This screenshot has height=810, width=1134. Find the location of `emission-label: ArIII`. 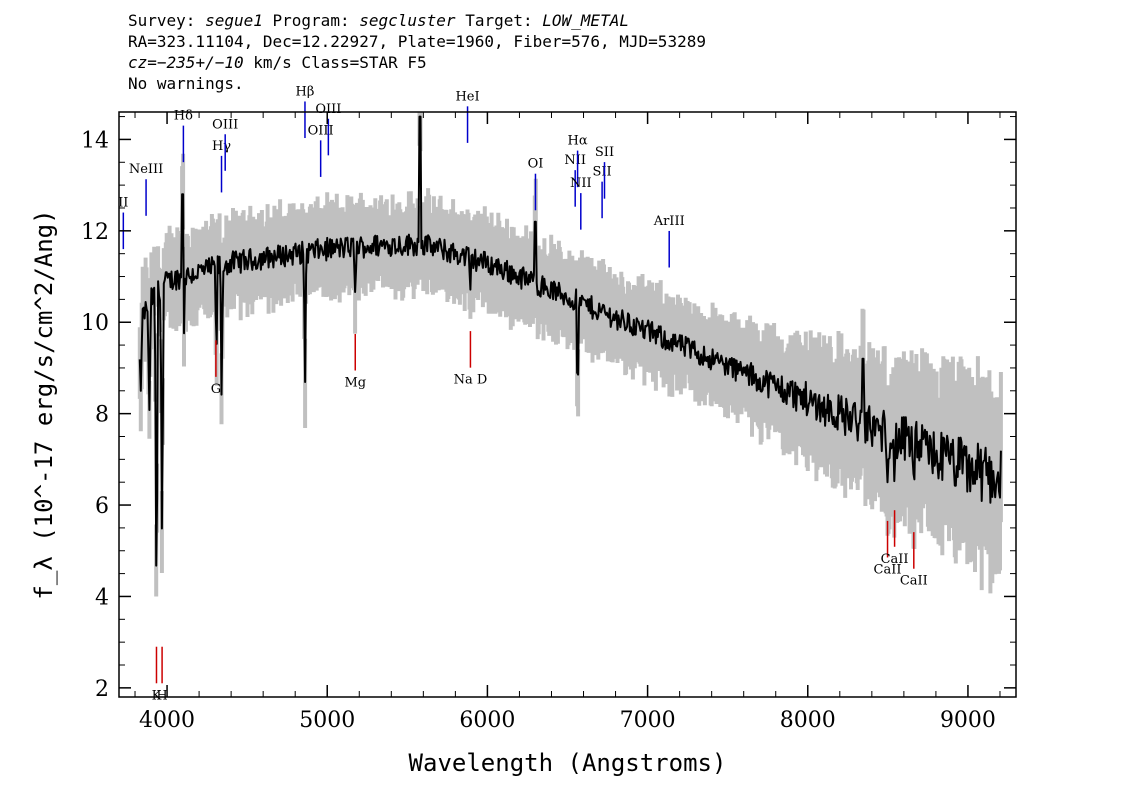

emission-label: ArIII is located at coordinates (669, 221).